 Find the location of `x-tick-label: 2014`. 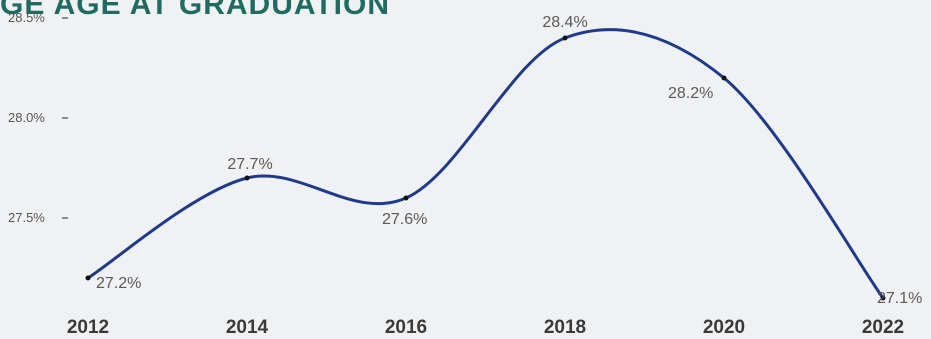

x-tick-label: 2014 is located at coordinates (247, 327).